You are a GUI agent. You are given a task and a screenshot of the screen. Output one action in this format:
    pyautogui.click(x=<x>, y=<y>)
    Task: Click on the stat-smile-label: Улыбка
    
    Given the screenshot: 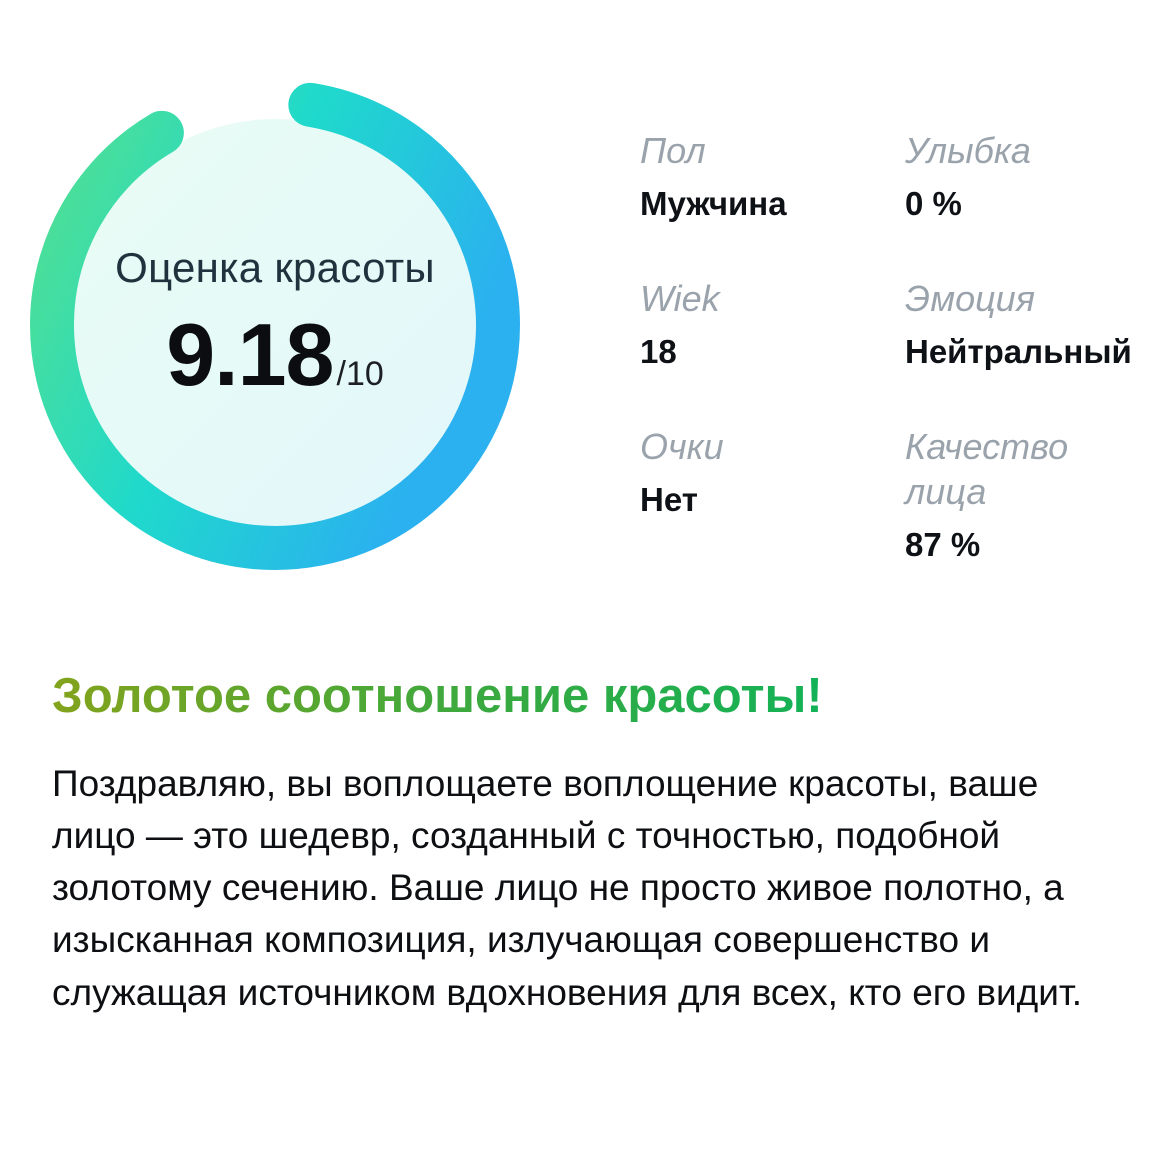 What is the action you would take?
    pyautogui.click(x=968, y=150)
    